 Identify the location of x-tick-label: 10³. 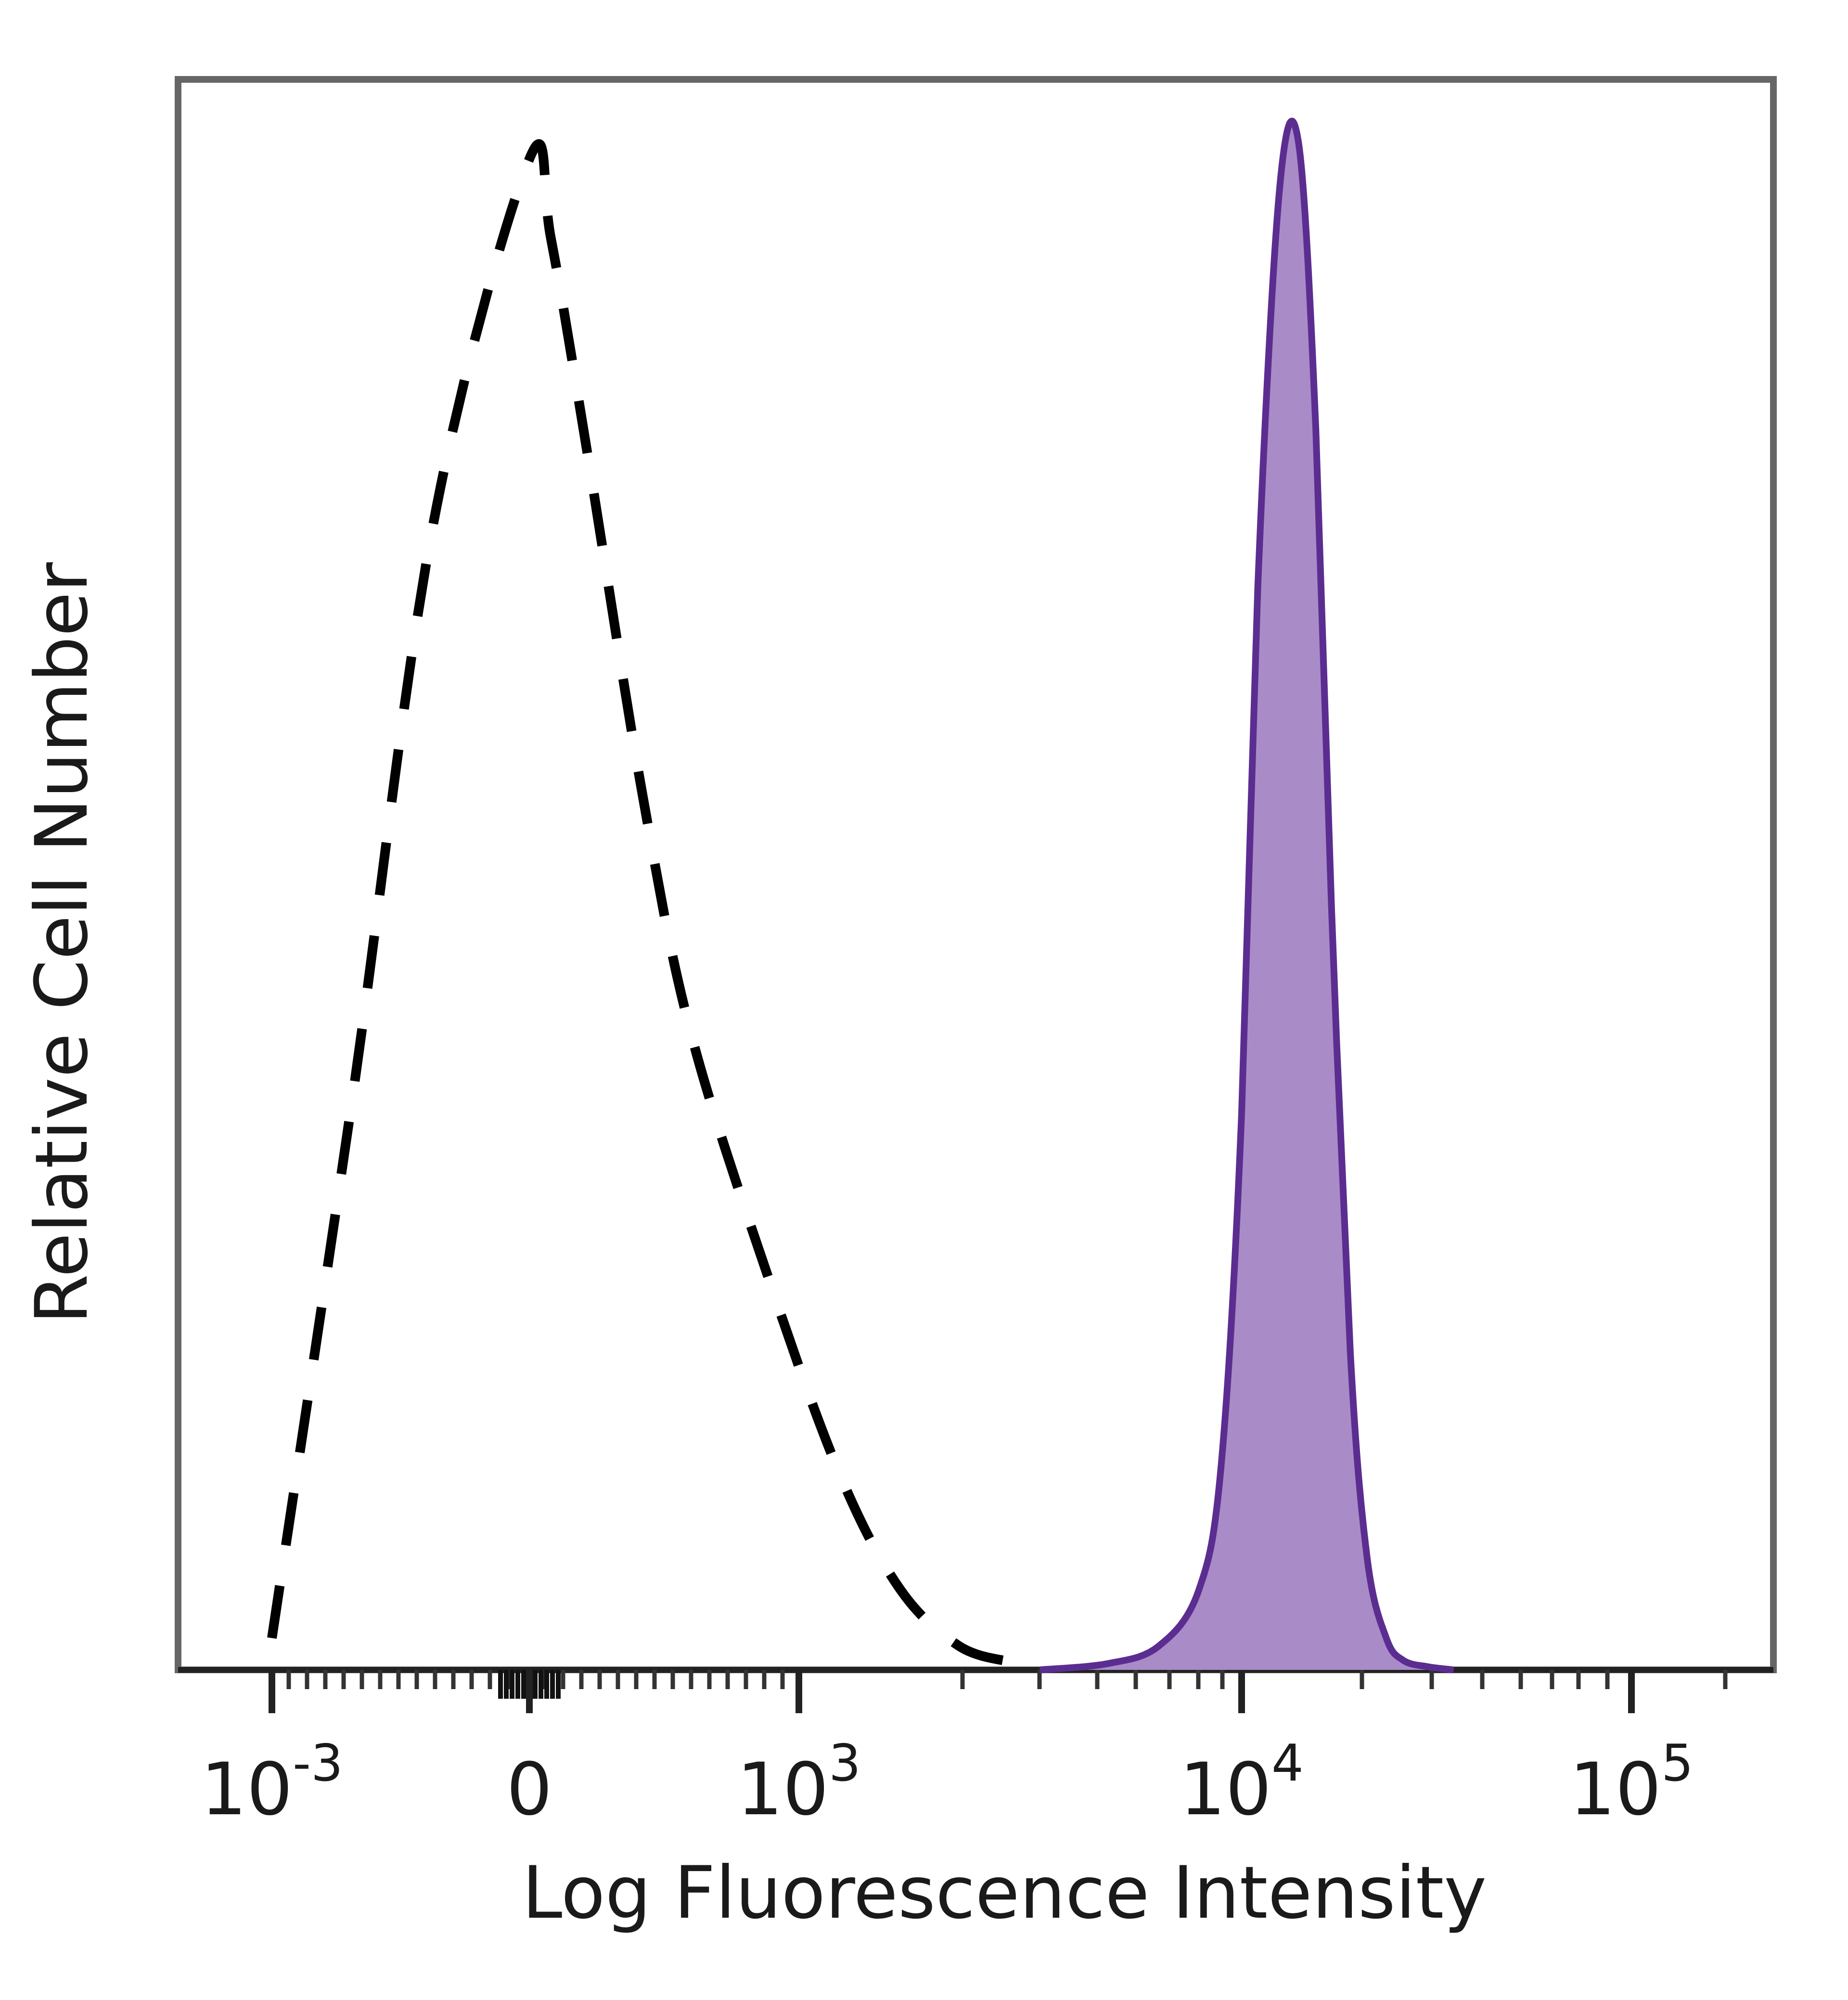
(799, 1783).